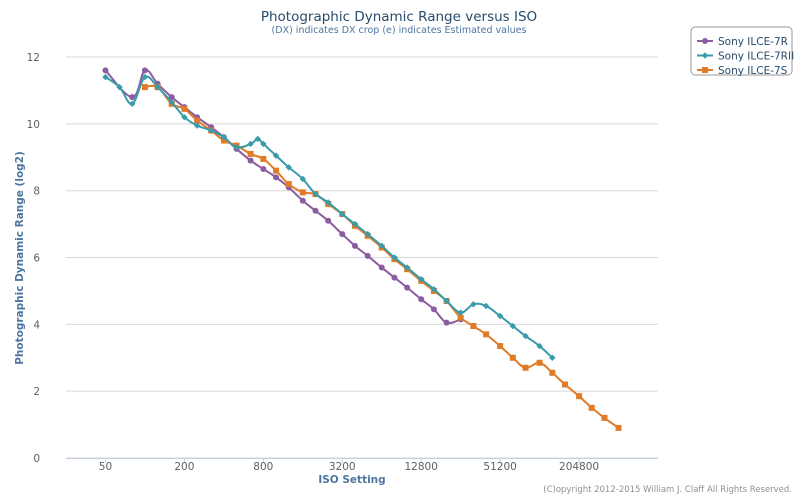 This screenshot has height=497, width=800. Describe the element at coordinates (33, 125) in the screenshot. I see `y-tick-label: 10` at that location.